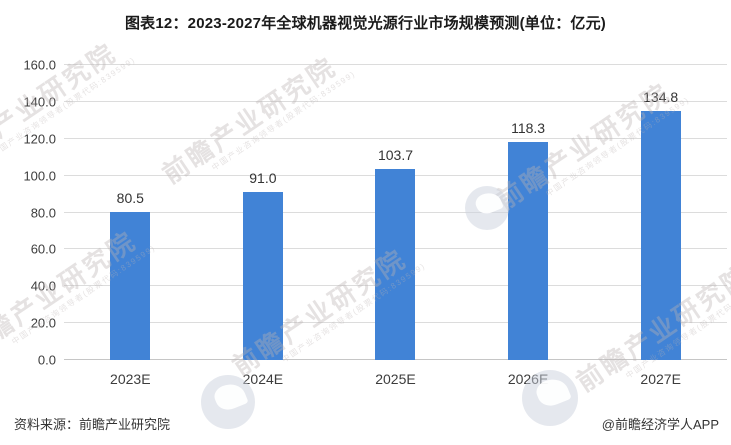 The image size is (731, 445). Describe the element at coordinates (660, 379) in the screenshot. I see `x-axis-category-label: 2027E` at that location.